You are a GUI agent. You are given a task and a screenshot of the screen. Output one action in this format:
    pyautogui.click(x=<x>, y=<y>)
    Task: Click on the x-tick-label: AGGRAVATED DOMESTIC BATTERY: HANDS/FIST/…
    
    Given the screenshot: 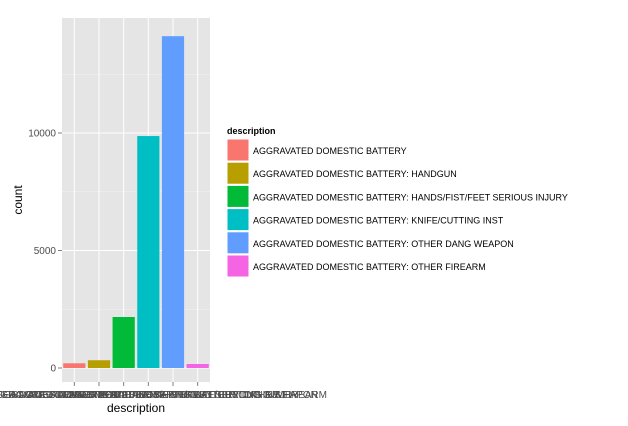 What is the action you would take?
    pyautogui.click(x=149, y=395)
    